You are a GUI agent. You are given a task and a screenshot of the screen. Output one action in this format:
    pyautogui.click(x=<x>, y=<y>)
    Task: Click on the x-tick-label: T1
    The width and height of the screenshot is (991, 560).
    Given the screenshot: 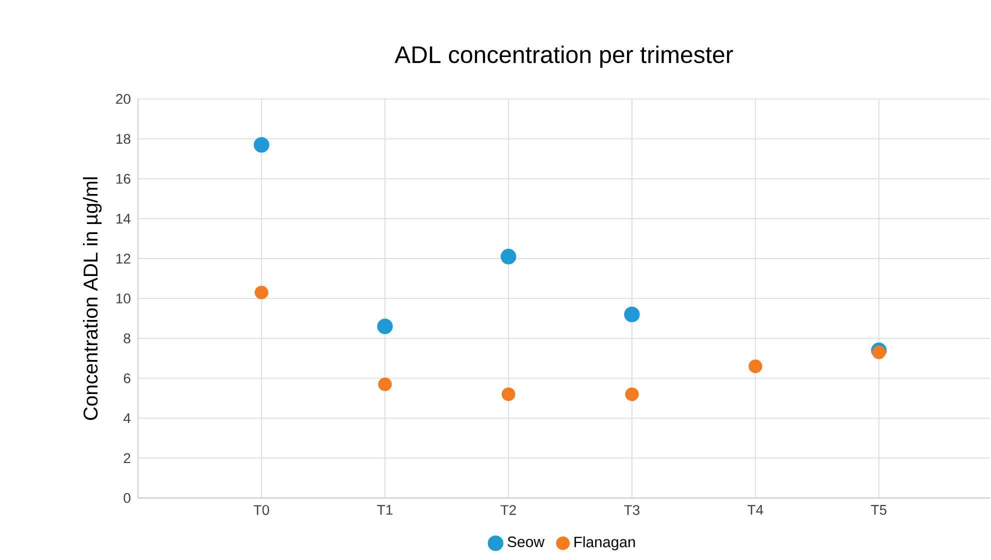 What is the action you would take?
    pyautogui.click(x=384, y=510)
    